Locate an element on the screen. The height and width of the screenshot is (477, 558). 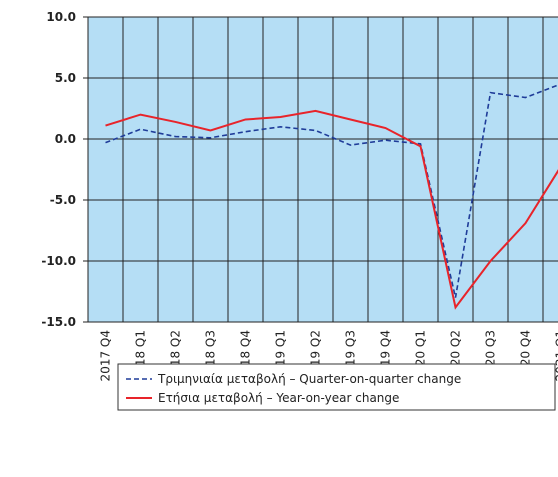
y-tick-label: 10.0 is located at coordinates (61, 17).